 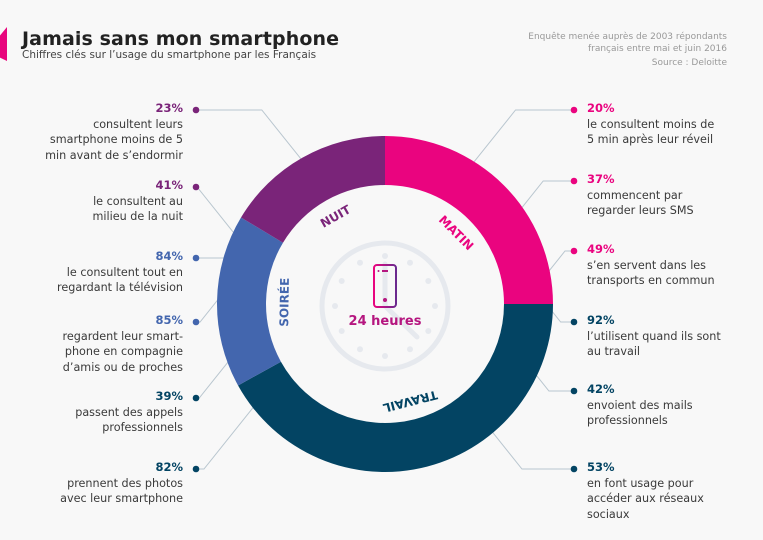 I want to click on stat-item: 92% l’utilisent quand ils sont au travail, so click(x=674, y=336).